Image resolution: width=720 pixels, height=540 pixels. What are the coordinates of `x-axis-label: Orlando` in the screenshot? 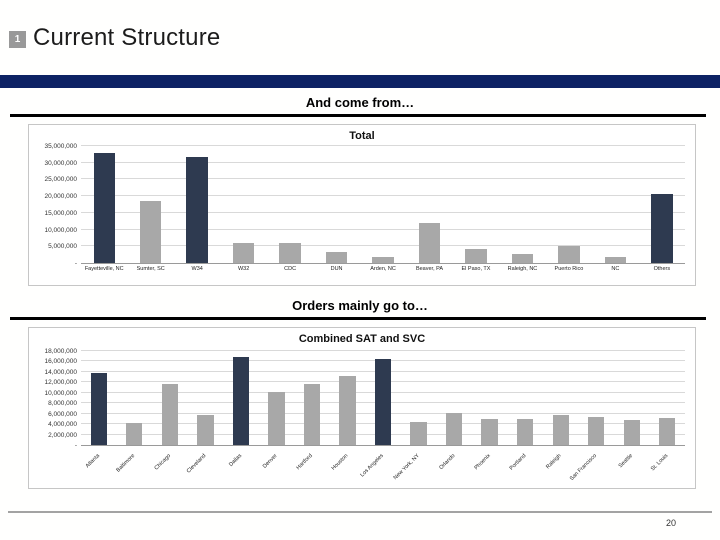 It's located at (446, 462).